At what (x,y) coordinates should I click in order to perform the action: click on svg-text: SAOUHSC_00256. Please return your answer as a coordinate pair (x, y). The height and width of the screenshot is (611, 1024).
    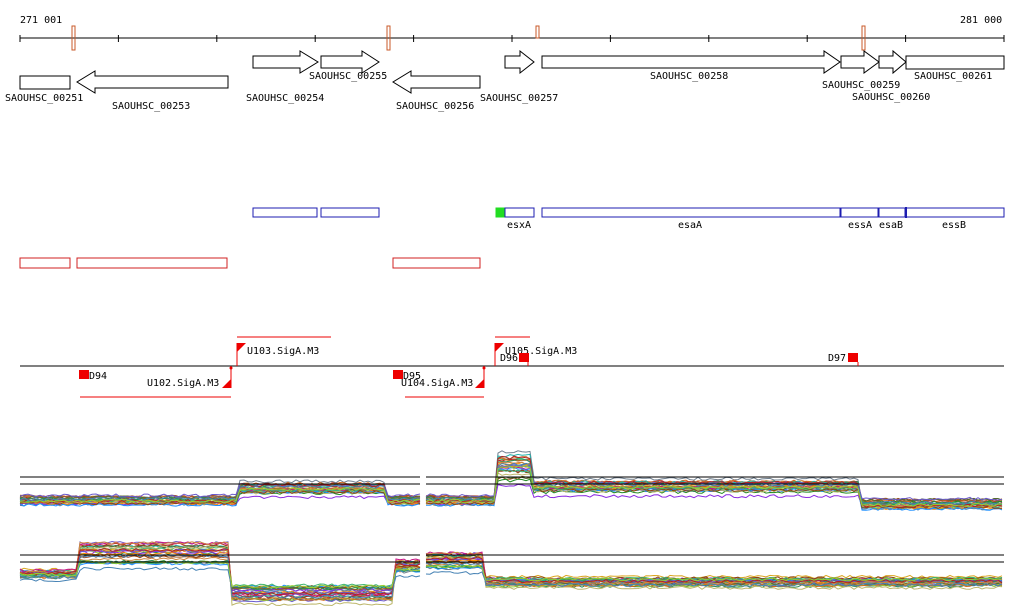
    Looking at the image, I should click on (435, 106).